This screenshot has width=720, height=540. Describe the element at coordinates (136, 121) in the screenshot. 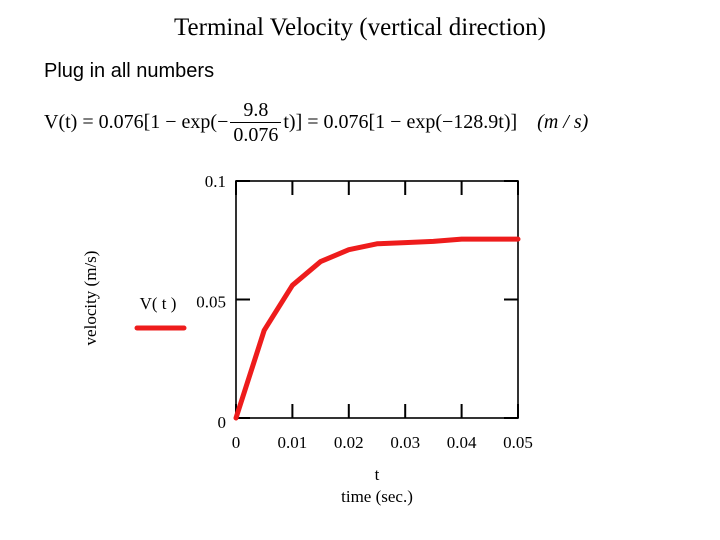

I see `equation-lhs: V(t) = 0.076[1 − exp(−` at that location.